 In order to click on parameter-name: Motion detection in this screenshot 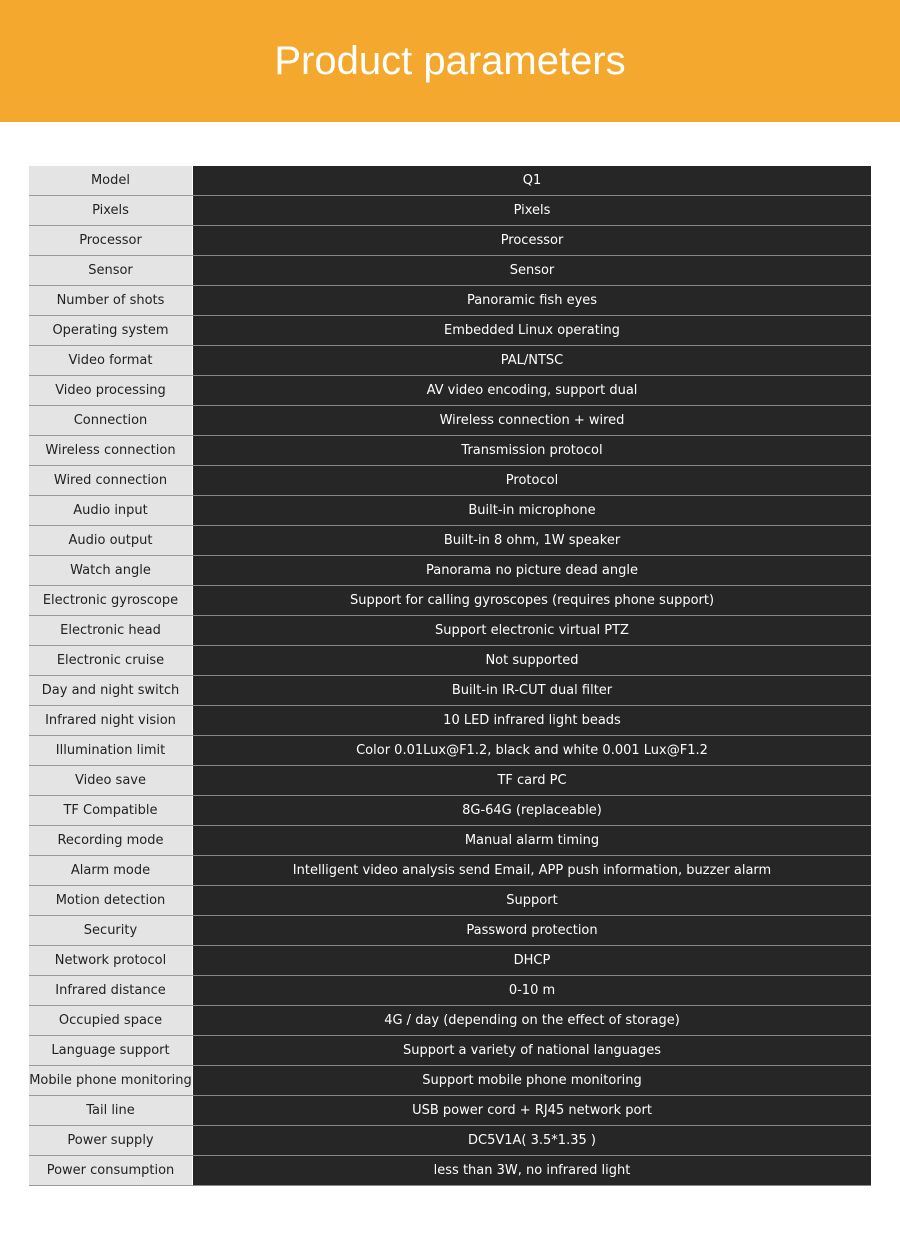, I will do `click(111, 900)`.